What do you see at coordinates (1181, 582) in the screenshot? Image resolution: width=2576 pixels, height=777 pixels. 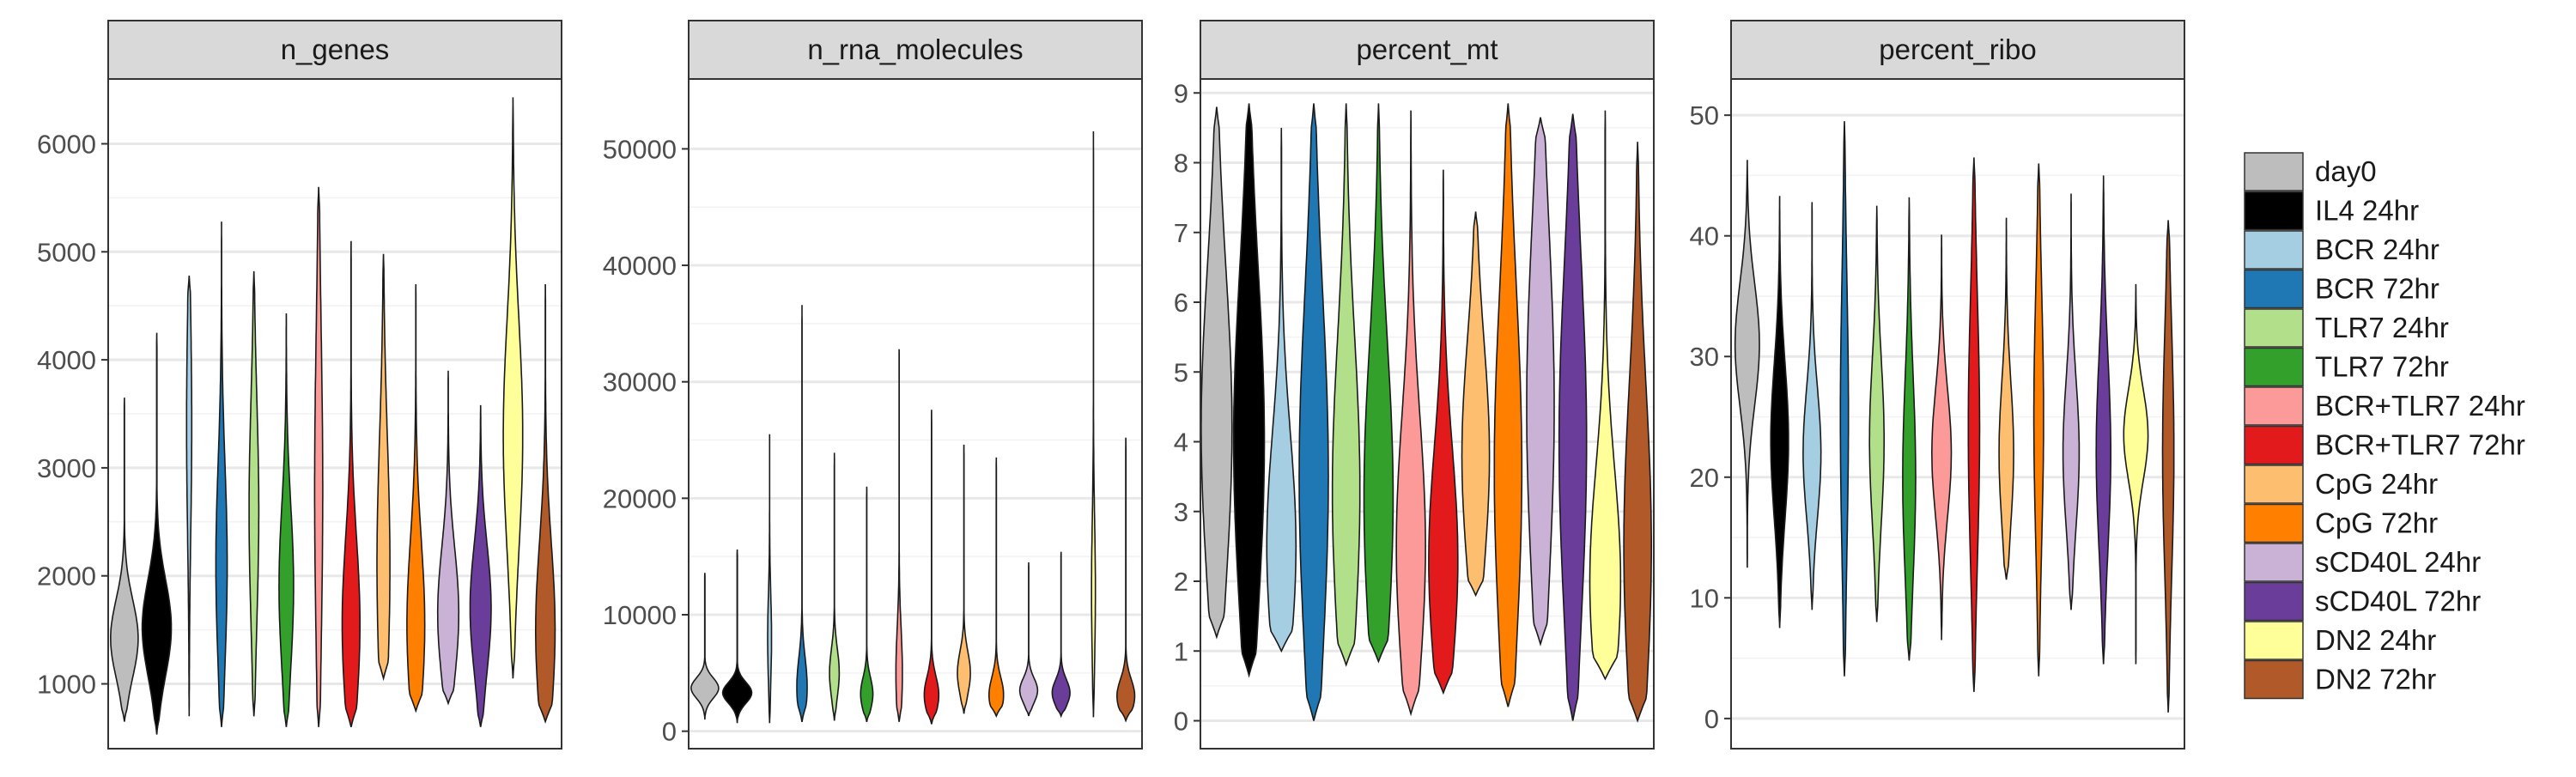 I see `y-tick-label: 2` at bounding box center [1181, 582].